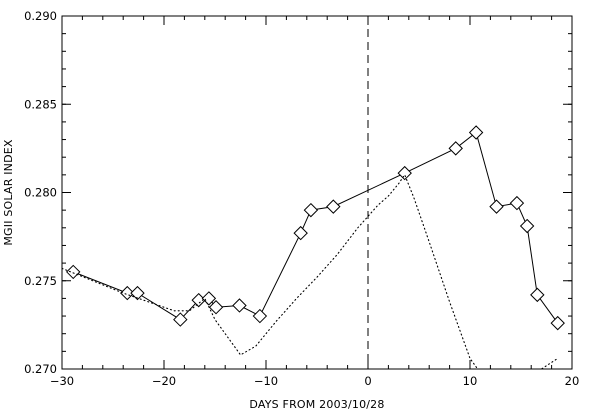 This screenshot has width=591, height=415. I want to click on x-tick-label: 0, so click(367, 381).